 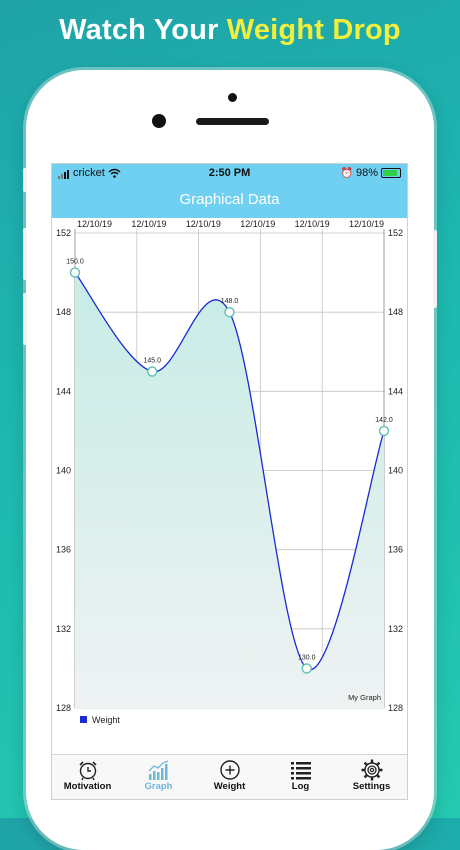 I want to click on tab-motivation: Motivation, so click(x=87, y=777).